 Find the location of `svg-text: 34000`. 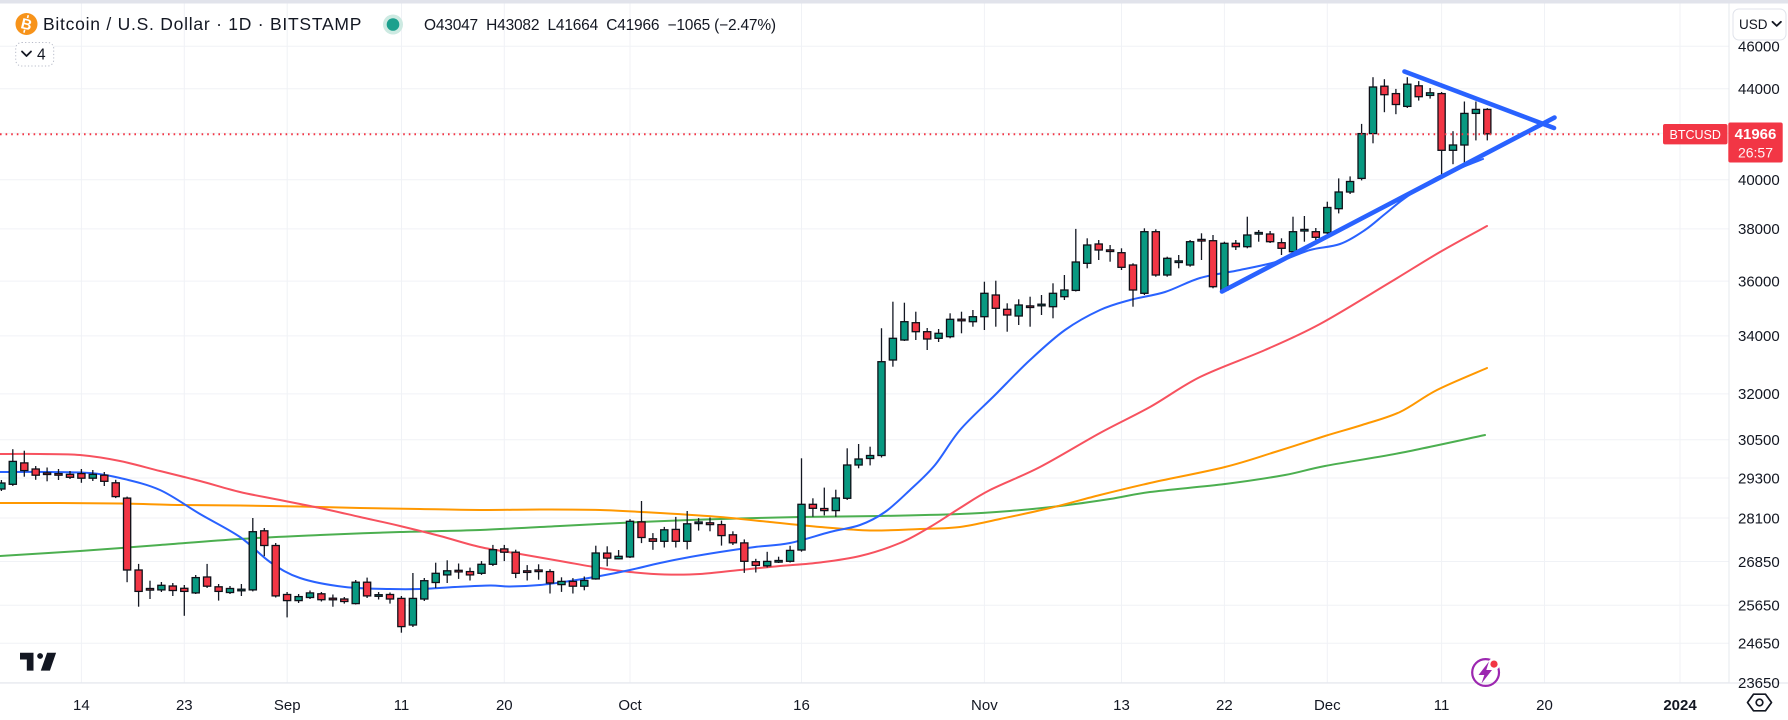

svg-text: 34000 is located at coordinates (1759, 336).